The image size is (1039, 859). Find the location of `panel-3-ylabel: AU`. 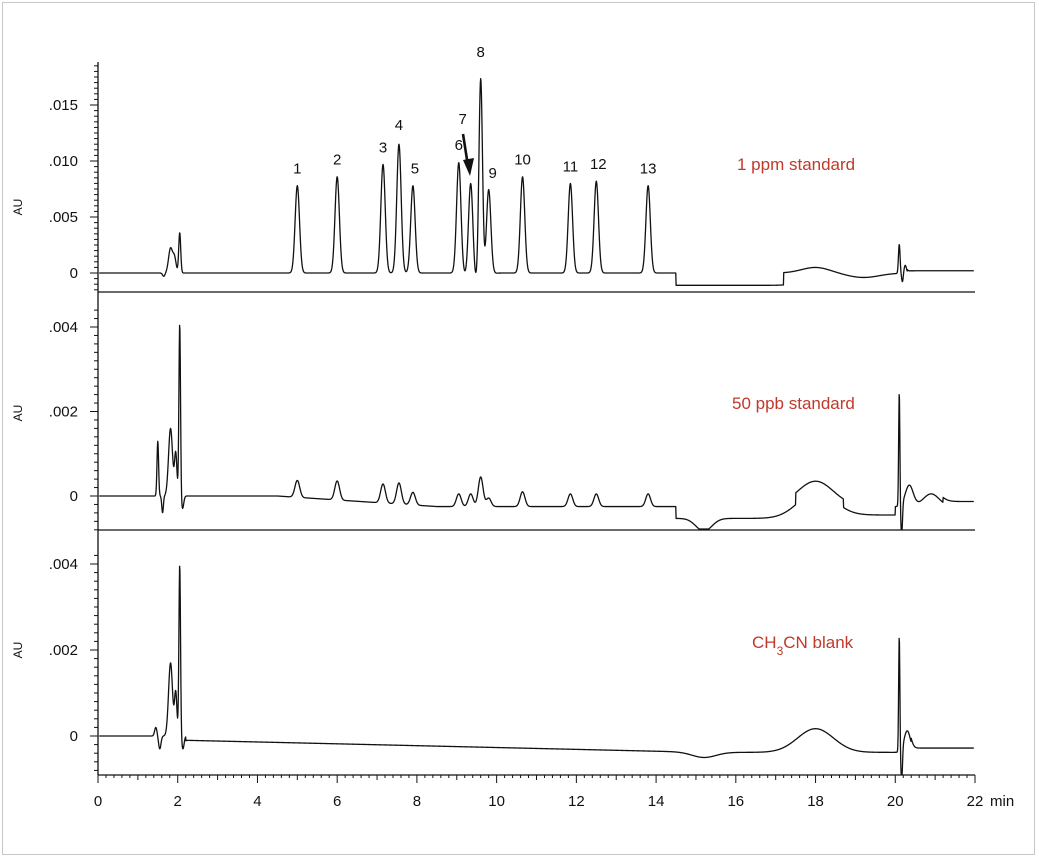

panel-3-ylabel: AU is located at coordinates (18, 650).